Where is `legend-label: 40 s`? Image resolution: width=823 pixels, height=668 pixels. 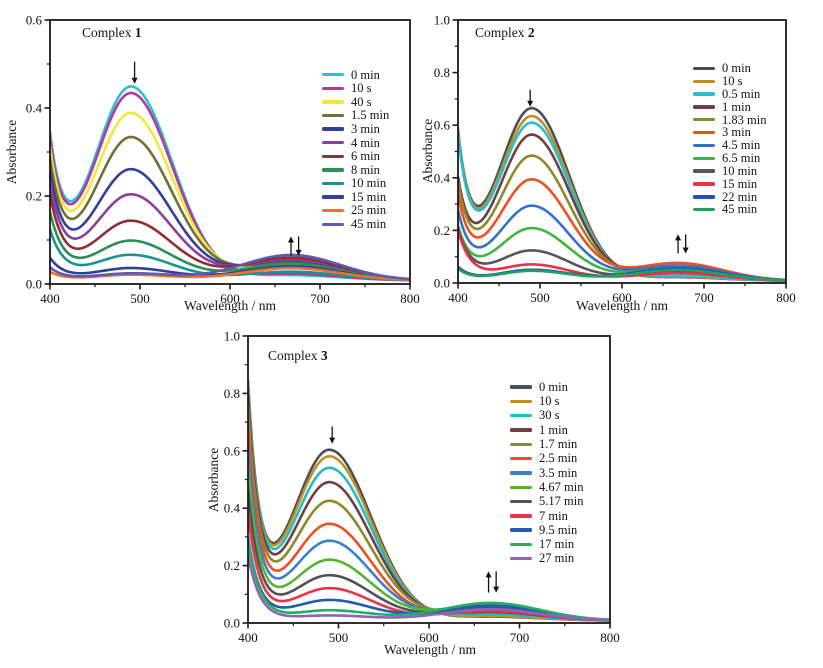
legend-label: 40 s is located at coordinates (361, 101).